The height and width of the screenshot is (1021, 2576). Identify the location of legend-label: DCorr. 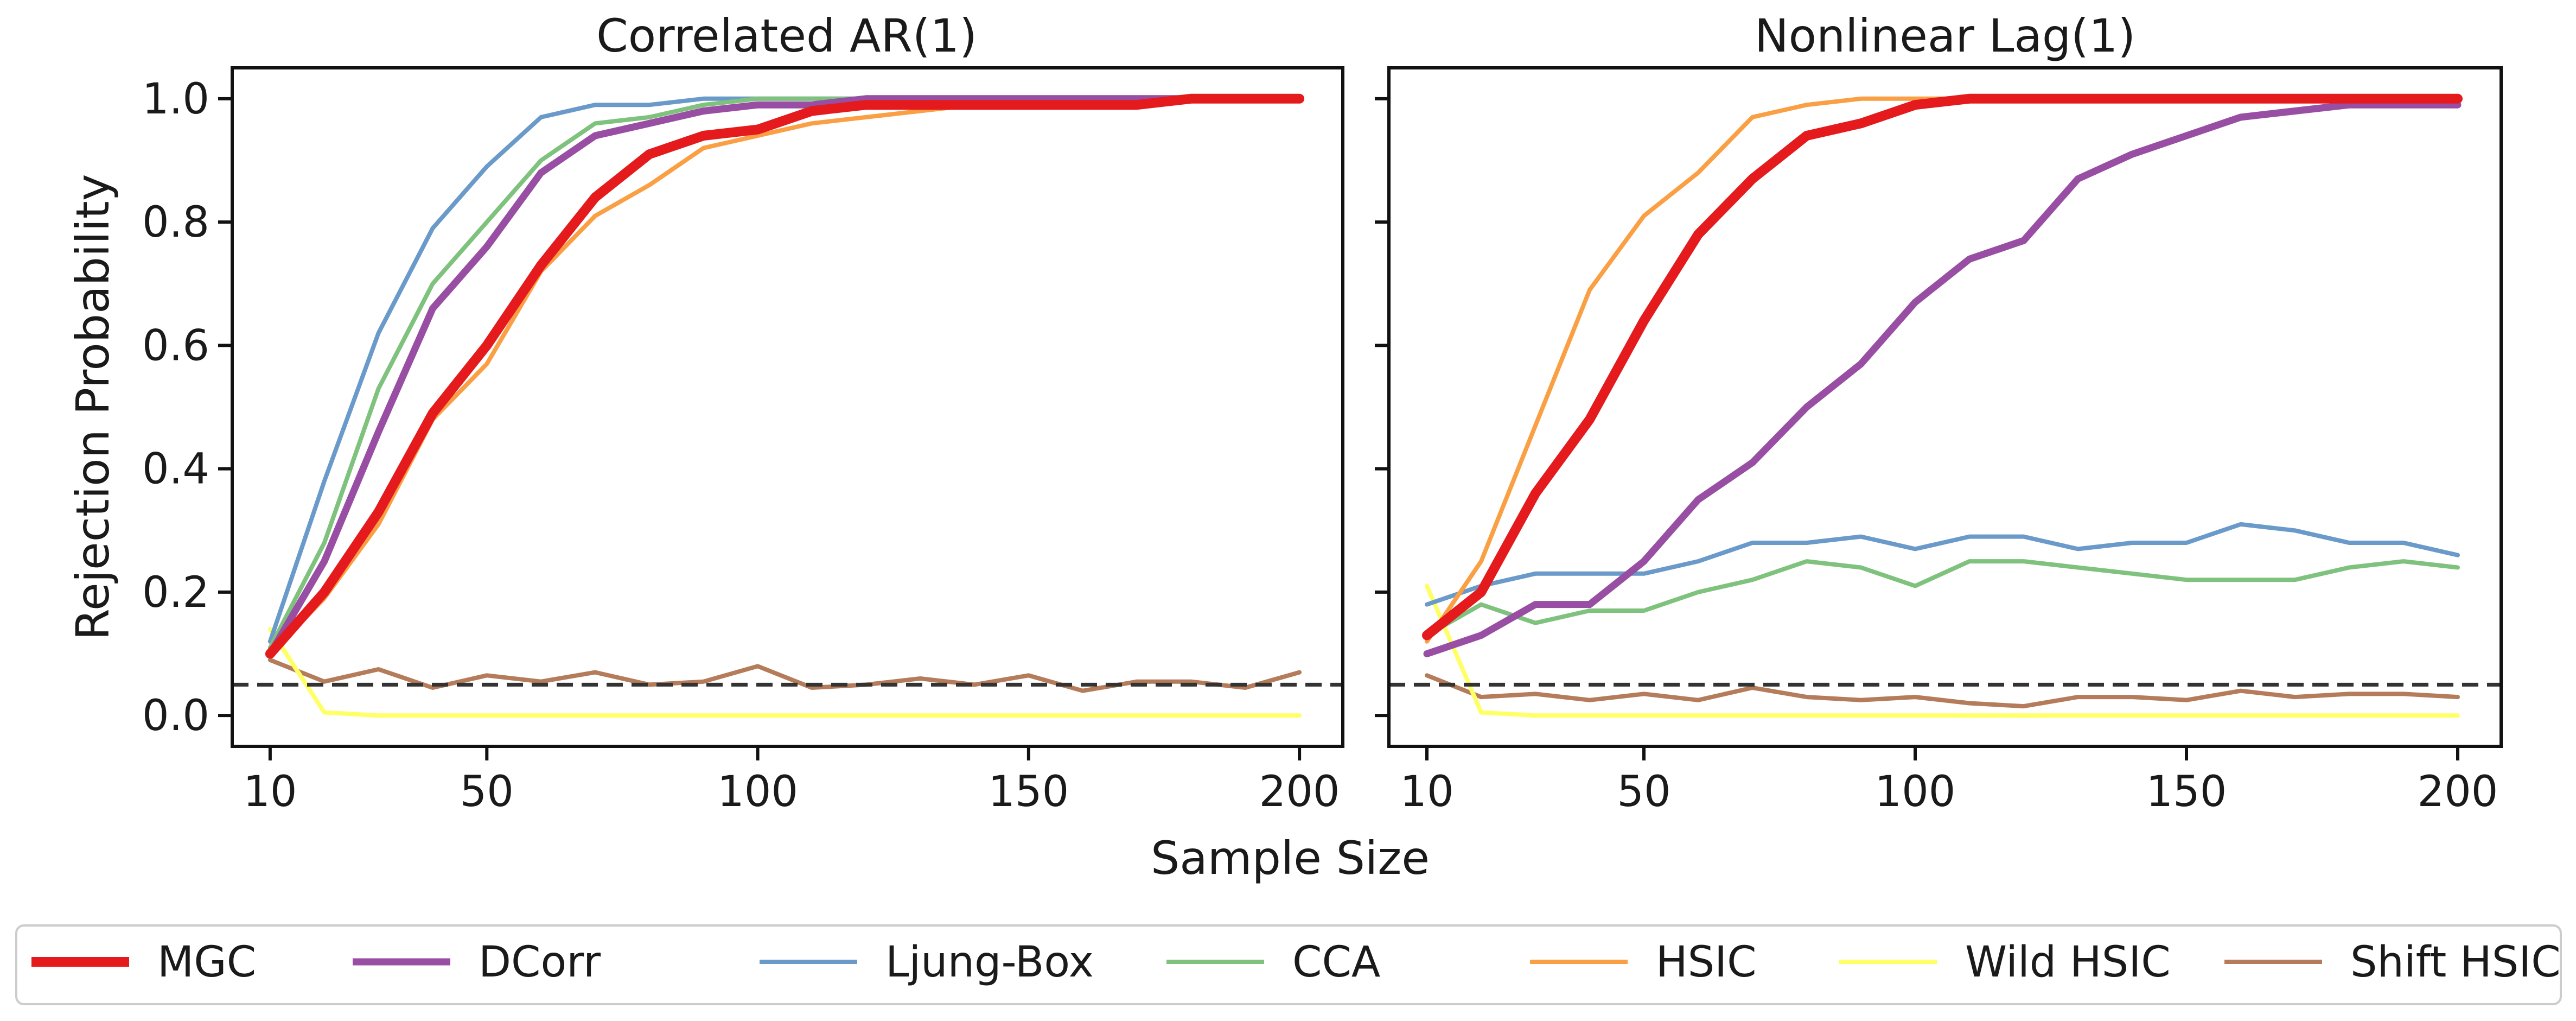
(540, 962).